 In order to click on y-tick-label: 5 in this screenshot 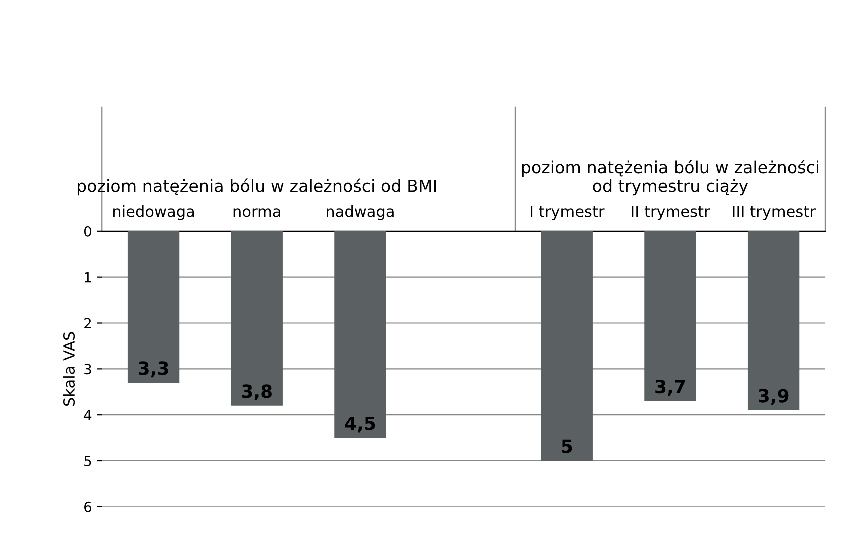, I will do `click(88, 461)`.